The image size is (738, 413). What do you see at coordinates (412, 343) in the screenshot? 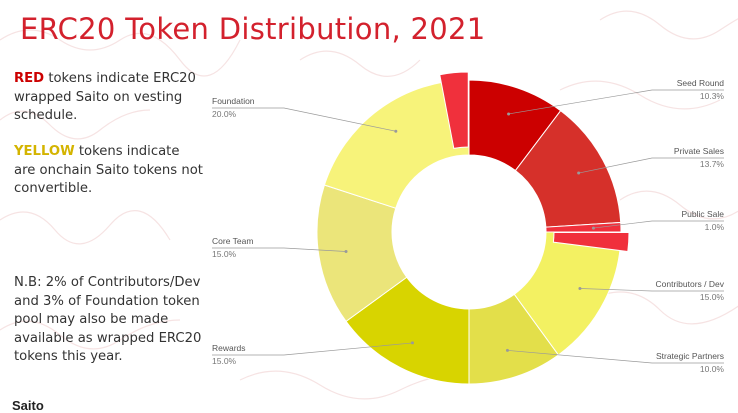
I see `leader-dot-rewards` at bounding box center [412, 343].